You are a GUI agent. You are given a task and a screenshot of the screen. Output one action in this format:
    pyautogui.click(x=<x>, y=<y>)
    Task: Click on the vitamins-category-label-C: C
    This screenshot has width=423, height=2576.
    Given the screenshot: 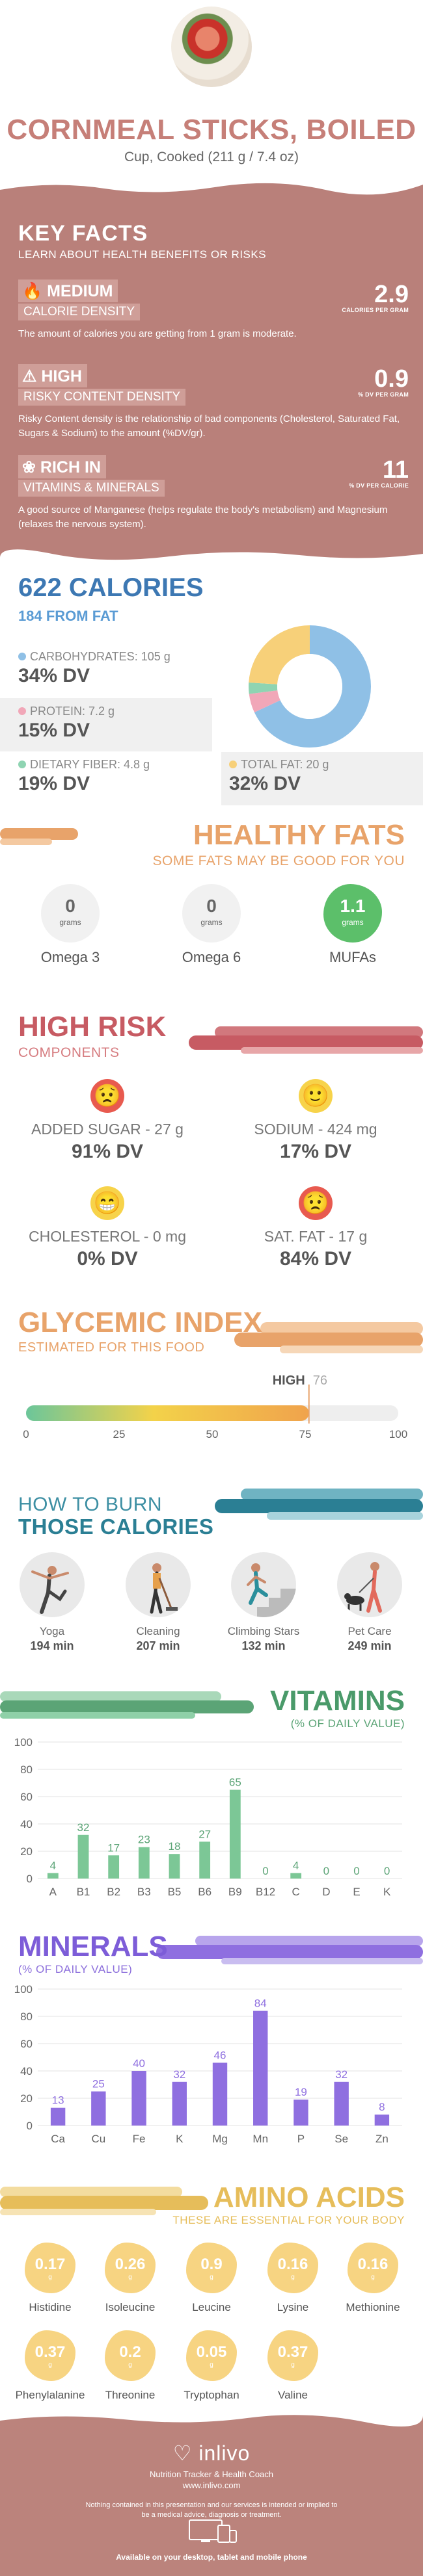 What is the action you would take?
    pyautogui.click(x=296, y=1892)
    